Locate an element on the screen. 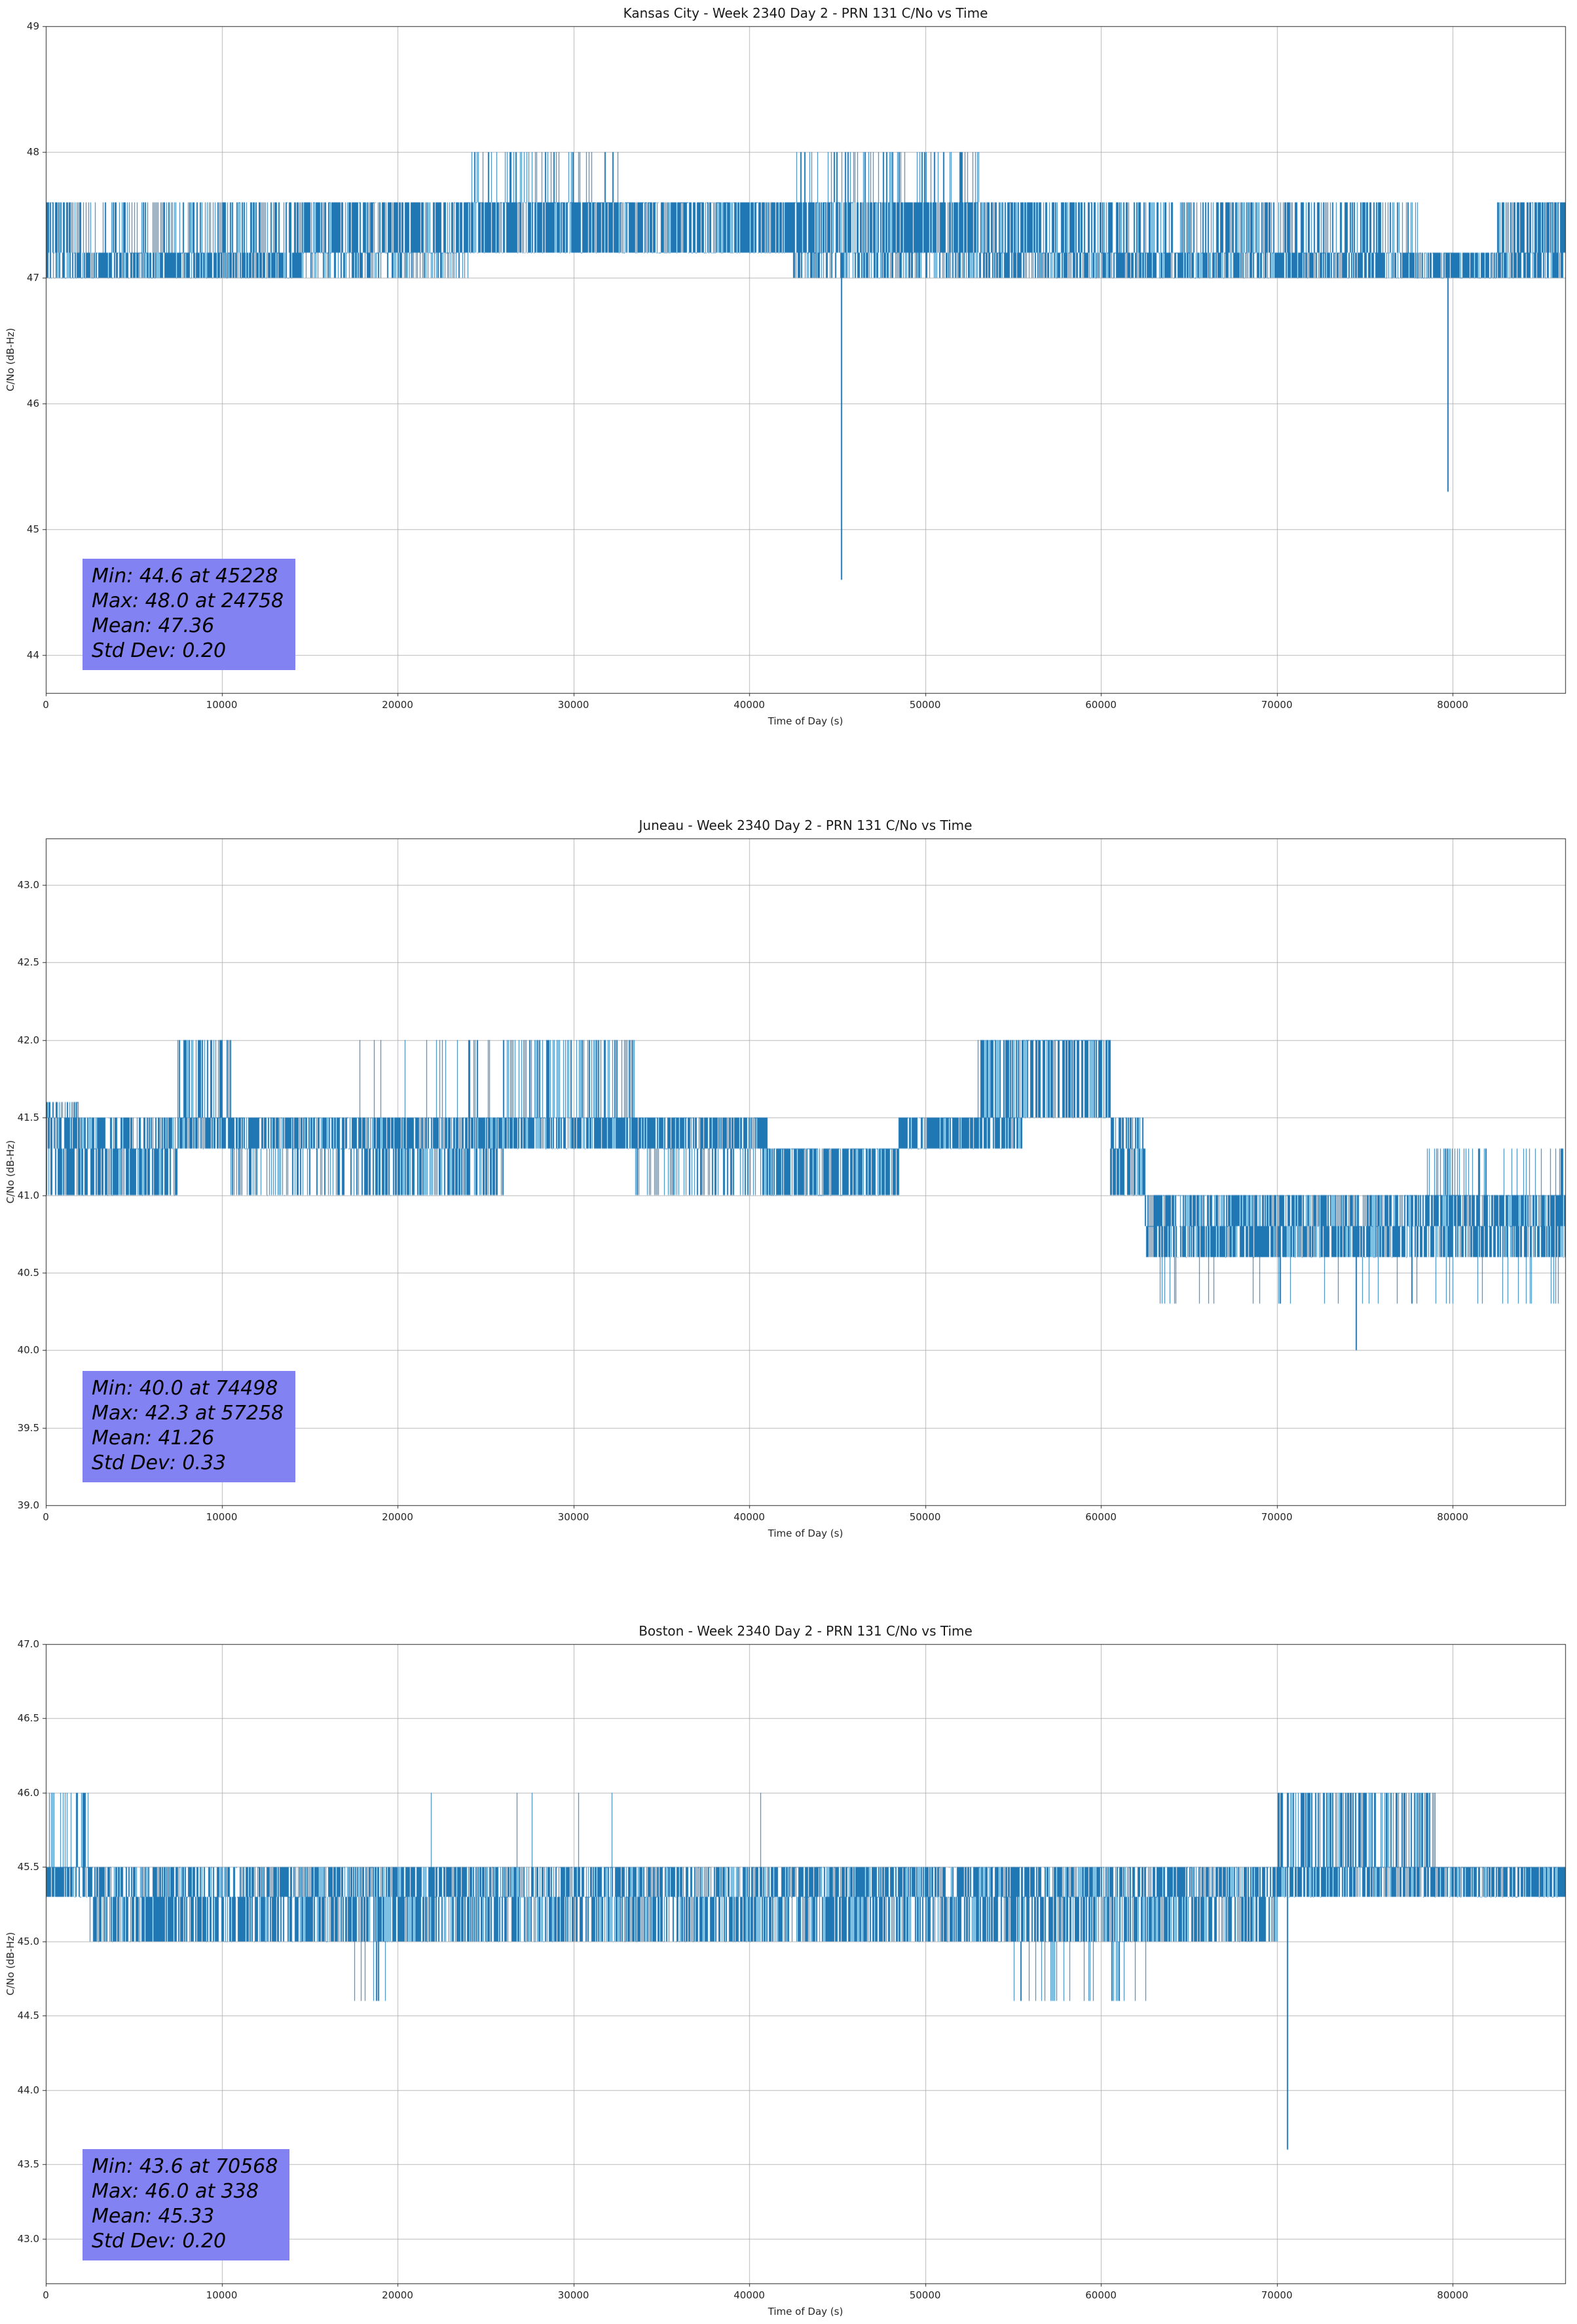  stats-line: Max: 42.3 at 57258 is located at coordinates (188, 1413).